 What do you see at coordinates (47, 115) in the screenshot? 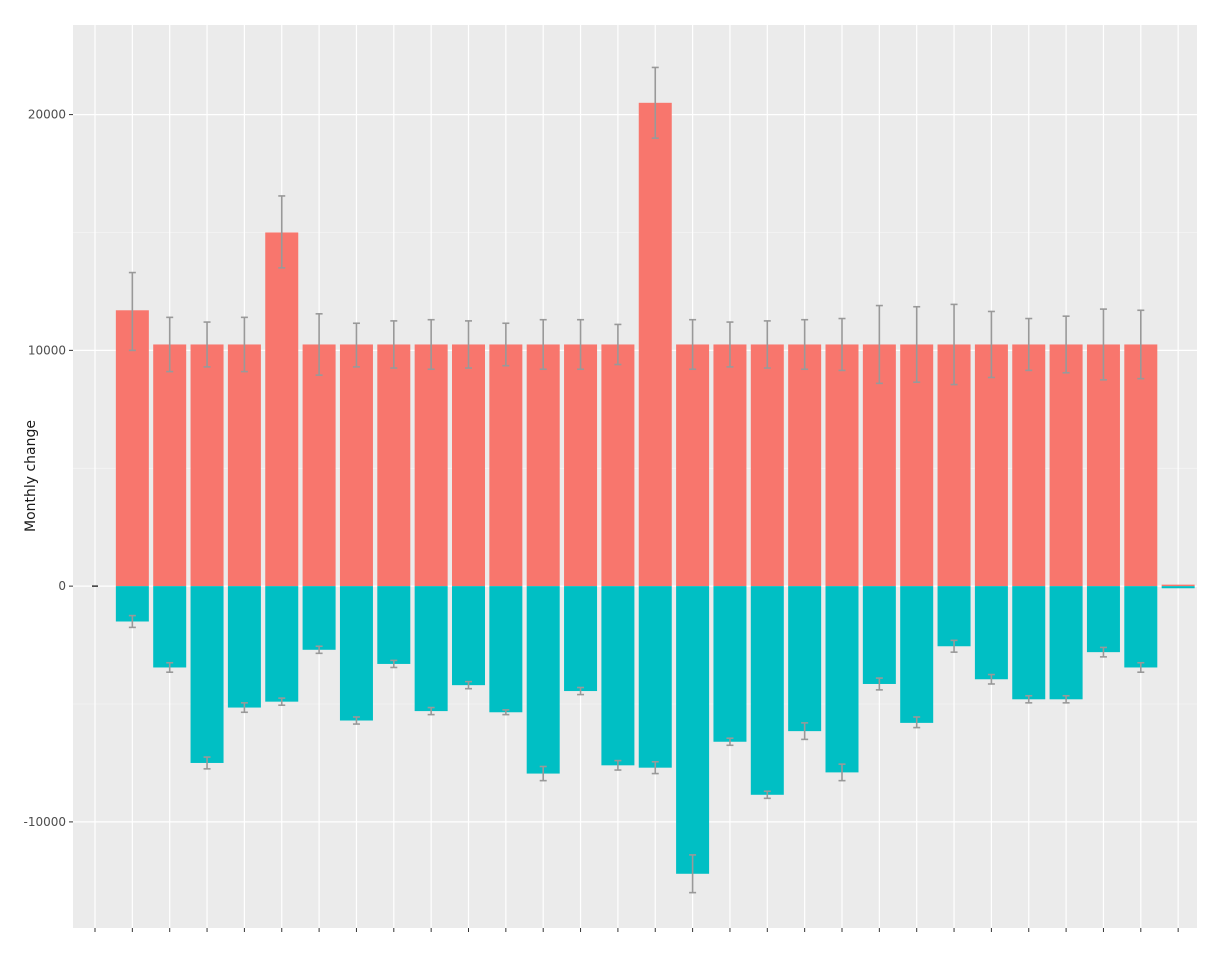
I see `y-tick-label: 20000` at bounding box center [47, 115].